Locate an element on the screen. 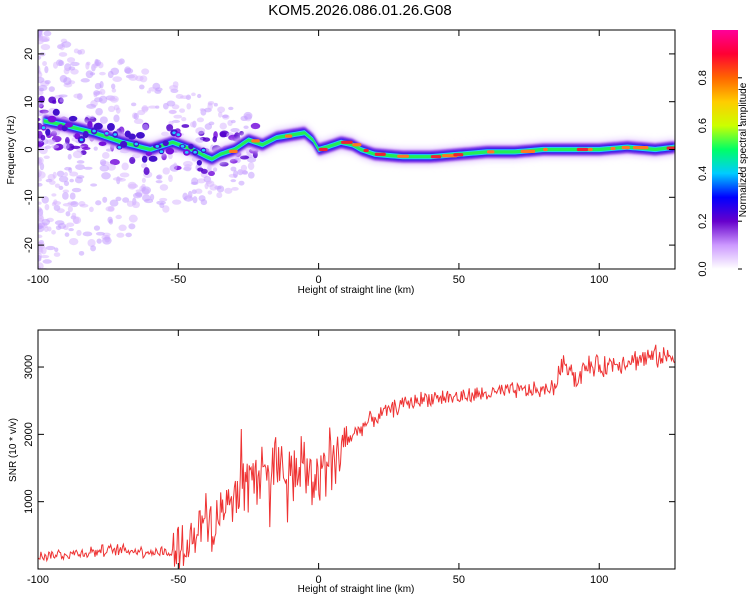 This screenshot has height=600, width=750. snr-x-tick-label: -100 is located at coordinates (38, 580).